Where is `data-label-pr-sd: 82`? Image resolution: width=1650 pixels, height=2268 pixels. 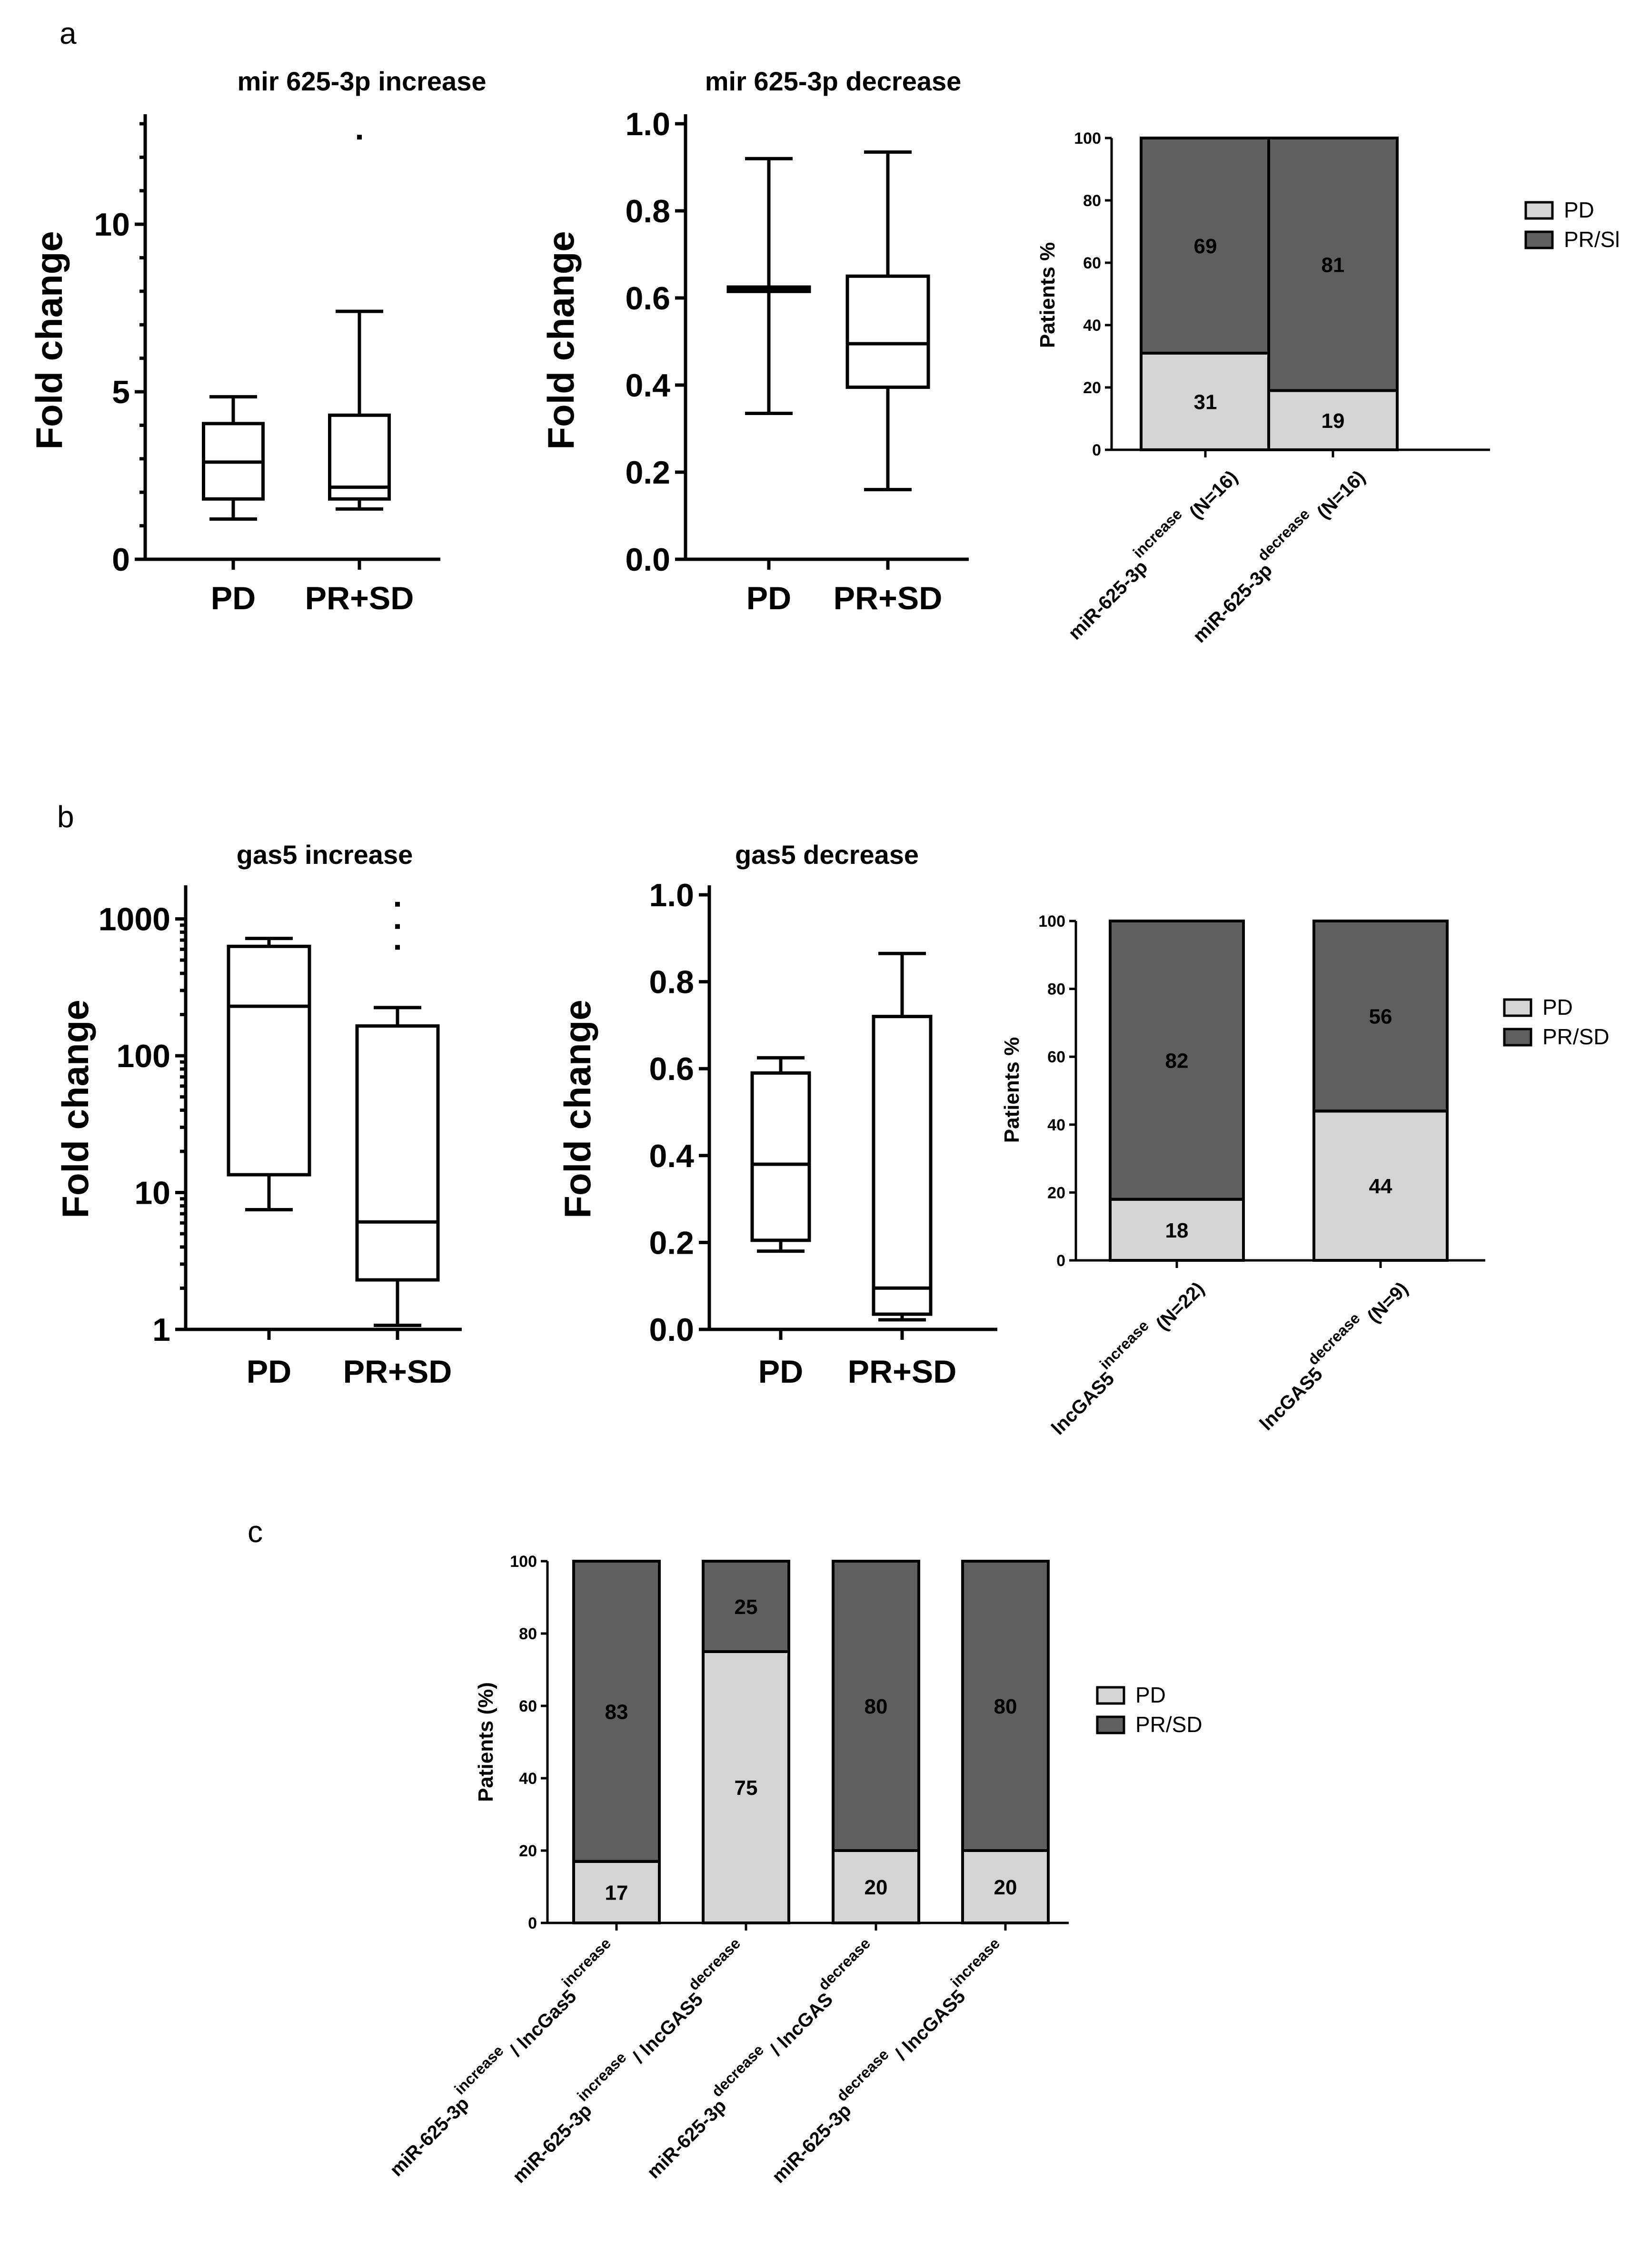
data-label-pr-sd: 82 is located at coordinates (1177, 1061).